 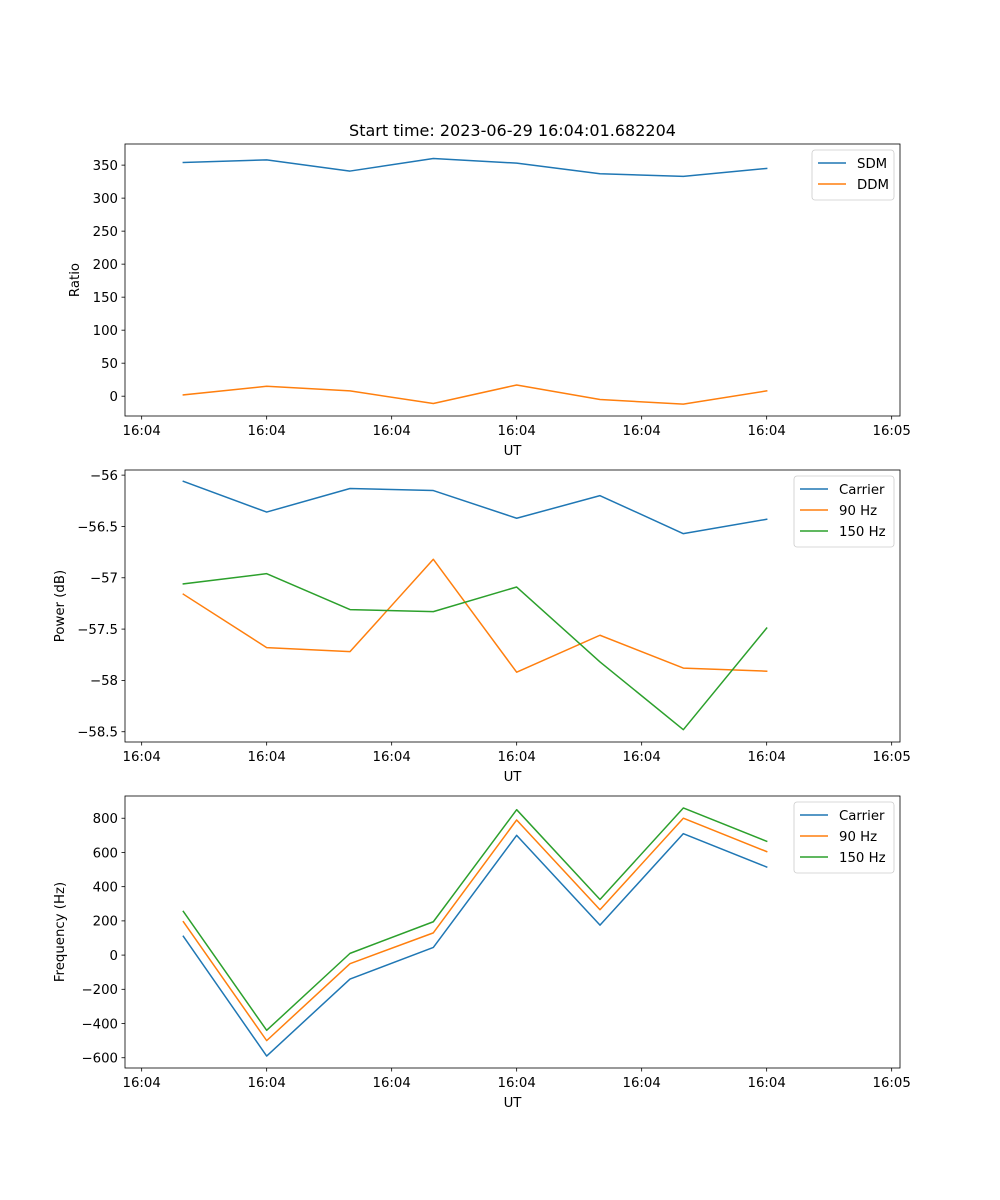 What do you see at coordinates (75, 280) in the screenshot?
I see `y-axis-label: Ratio` at bounding box center [75, 280].